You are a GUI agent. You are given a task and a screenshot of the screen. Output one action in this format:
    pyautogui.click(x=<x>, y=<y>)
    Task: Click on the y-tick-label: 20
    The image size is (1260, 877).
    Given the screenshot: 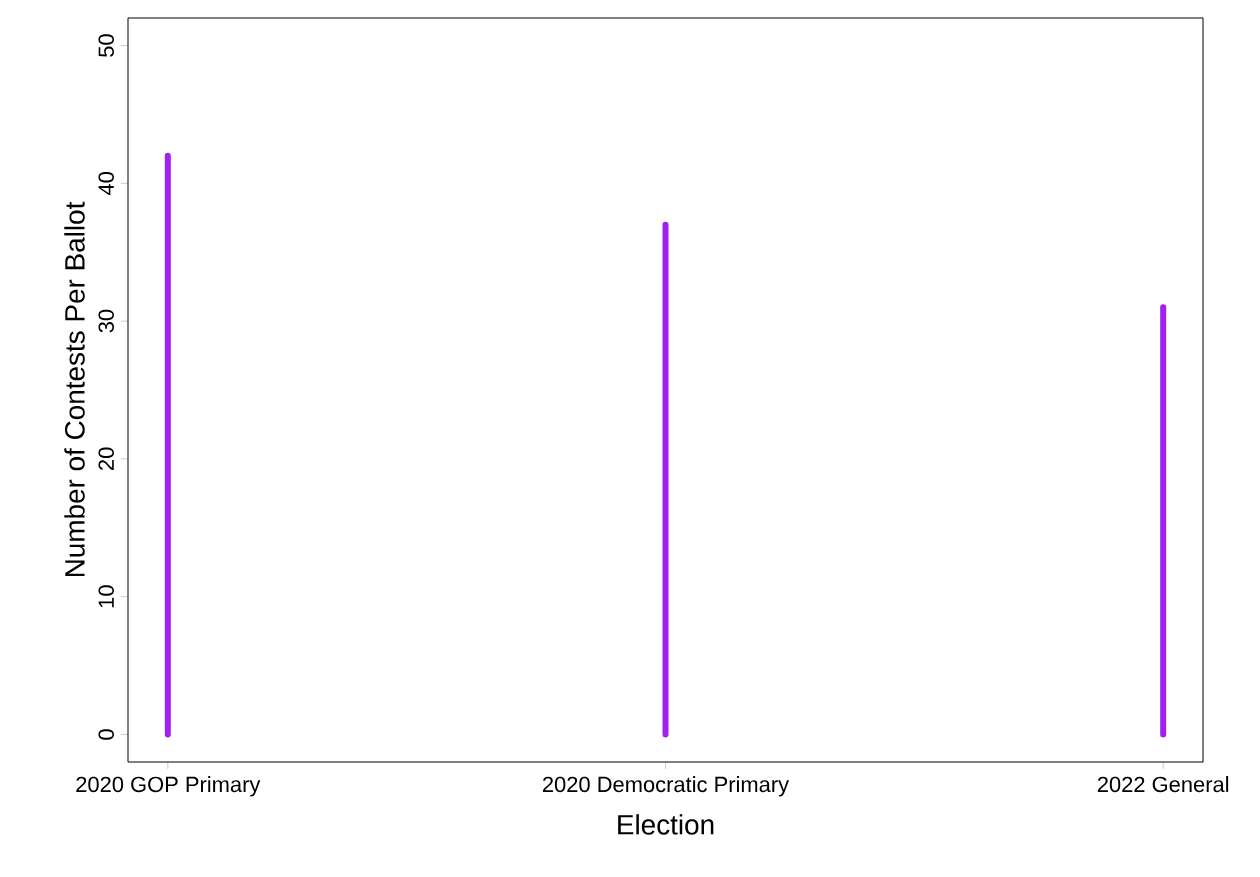 What is the action you would take?
    pyautogui.click(x=106, y=458)
    